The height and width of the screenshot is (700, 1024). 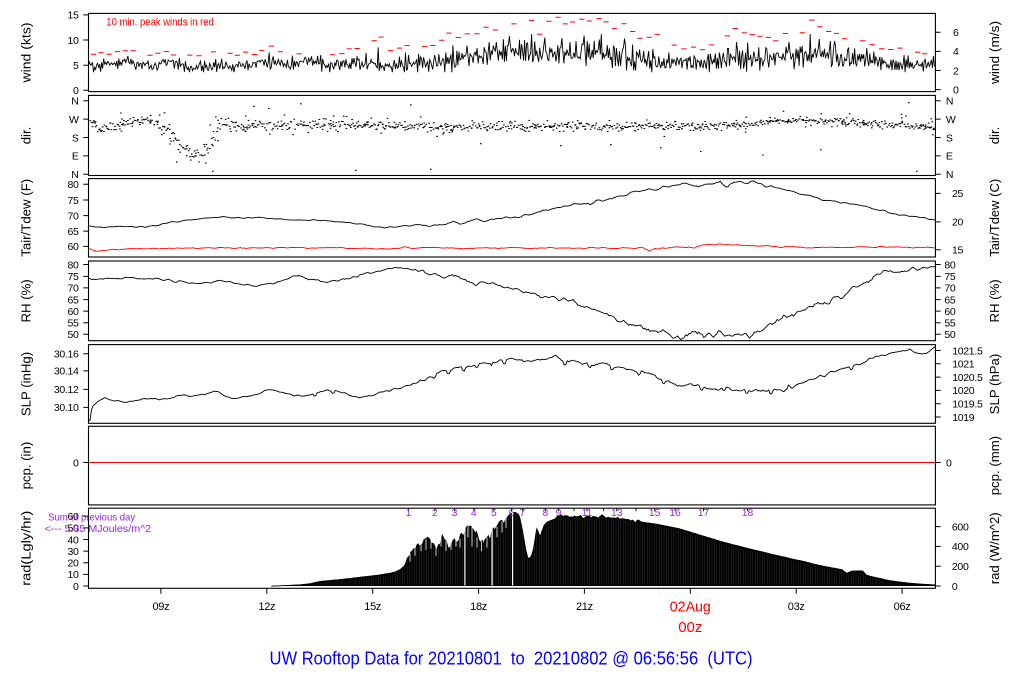 What do you see at coordinates (66, 390) in the screenshot?
I see `svg-text: 30.12` at bounding box center [66, 390].